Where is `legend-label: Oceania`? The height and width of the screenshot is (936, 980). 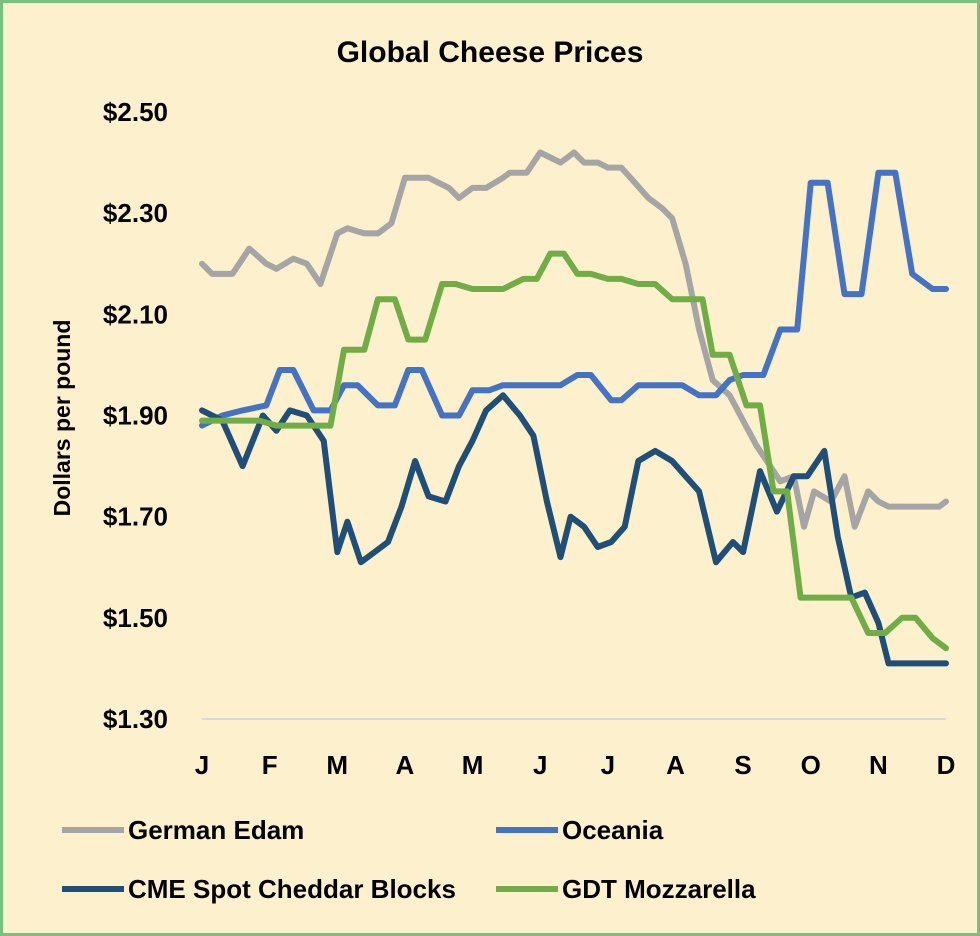 legend-label: Oceania is located at coordinates (613, 830).